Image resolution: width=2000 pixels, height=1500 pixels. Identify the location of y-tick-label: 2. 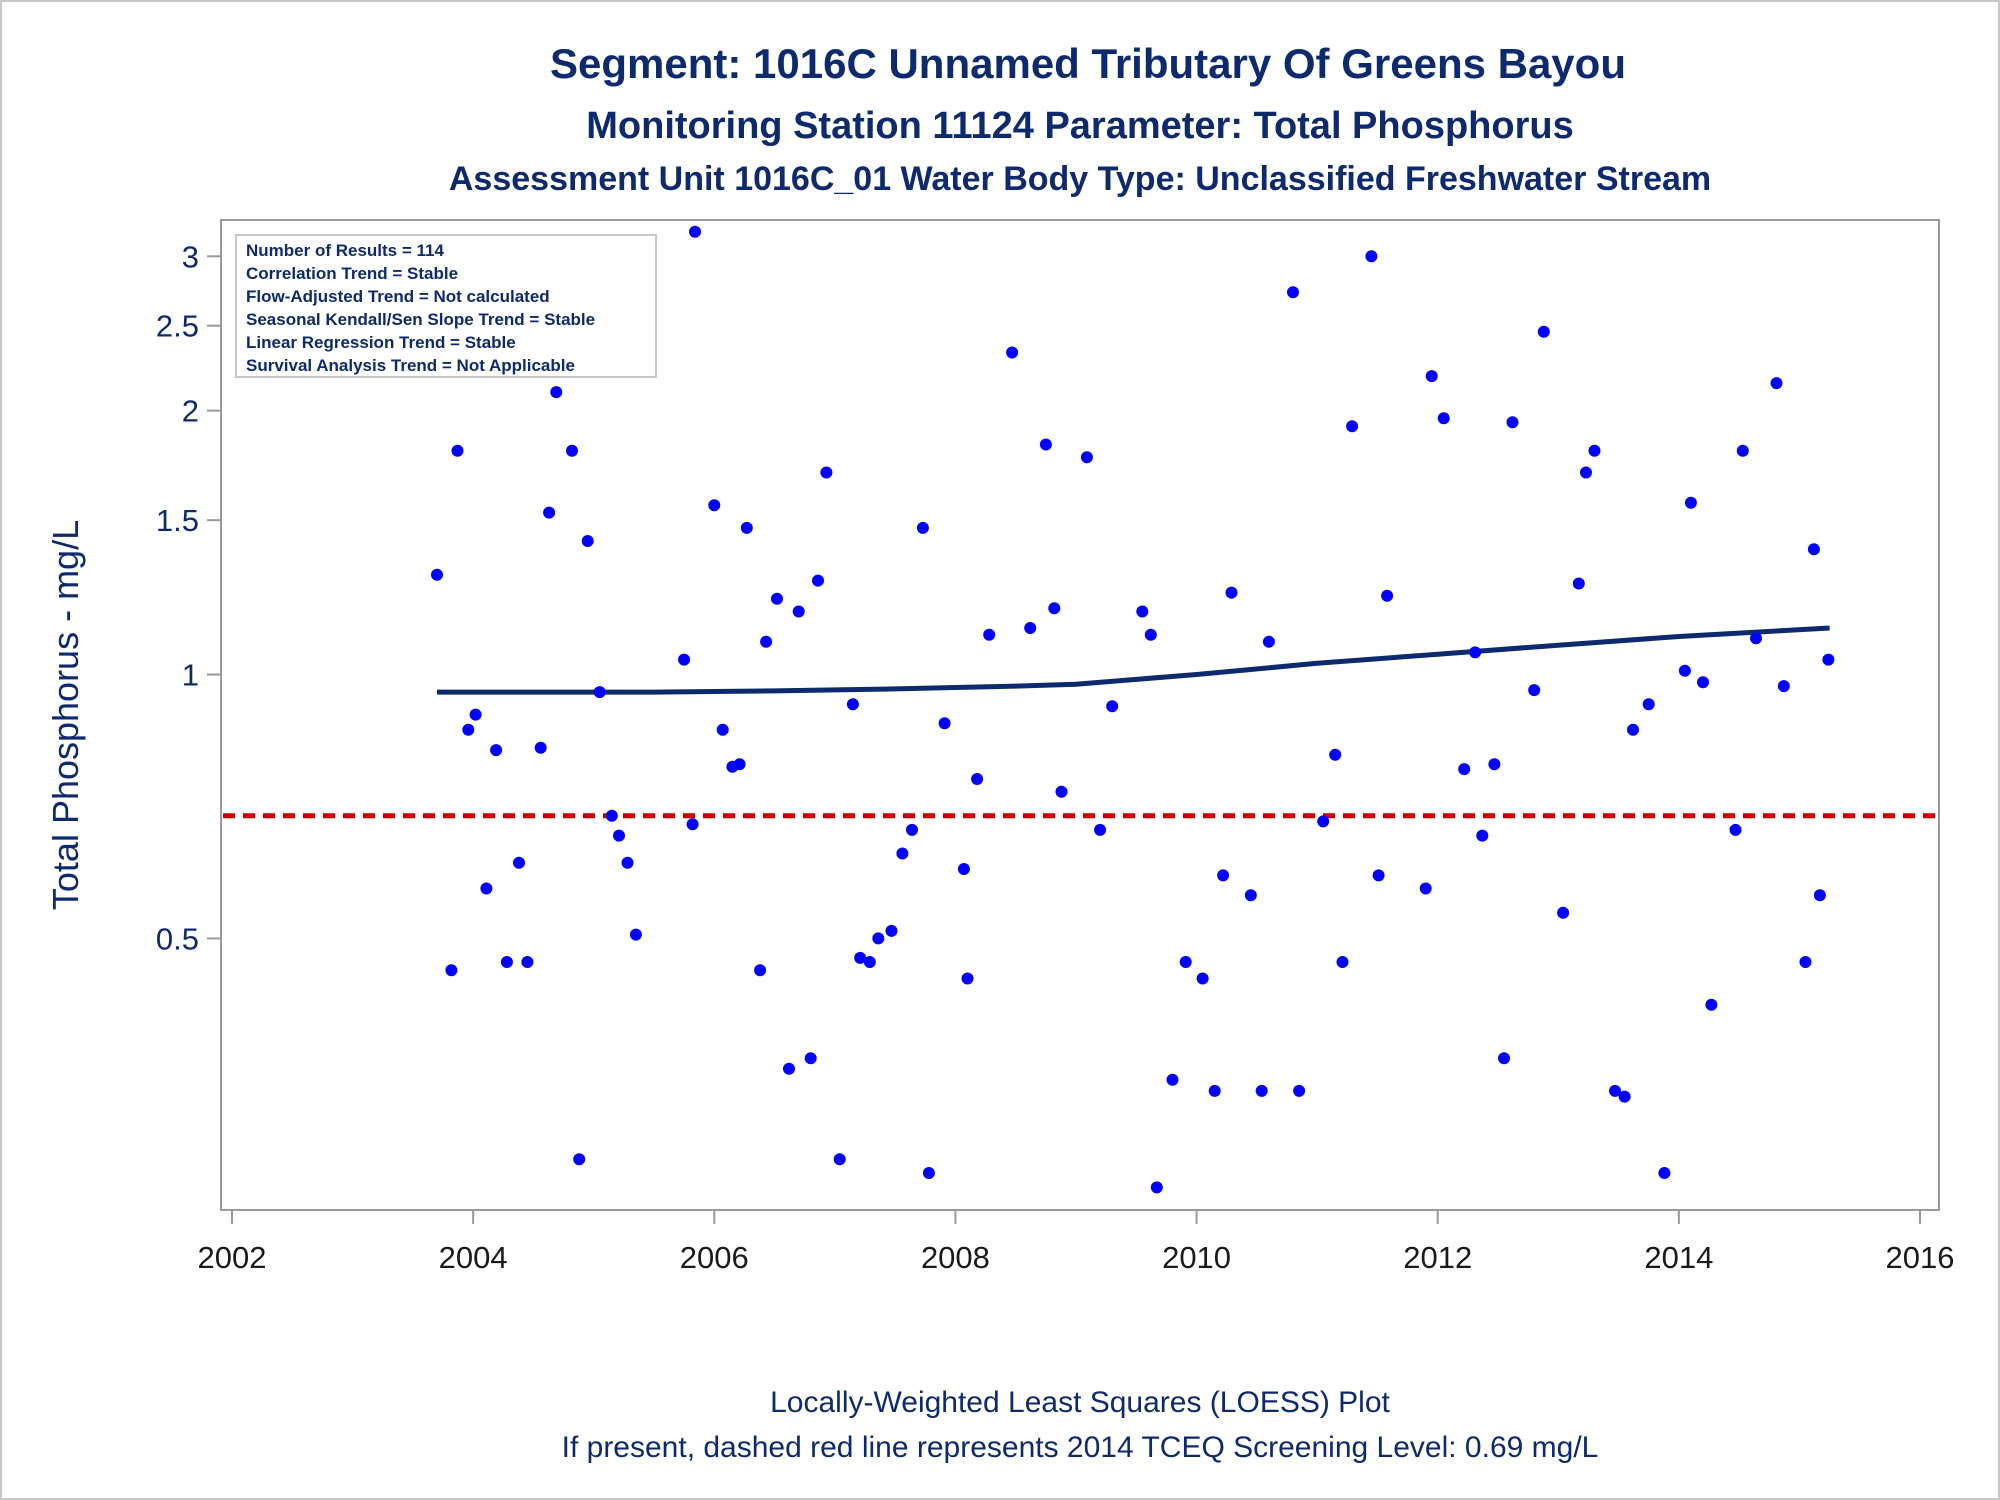
(190, 411).